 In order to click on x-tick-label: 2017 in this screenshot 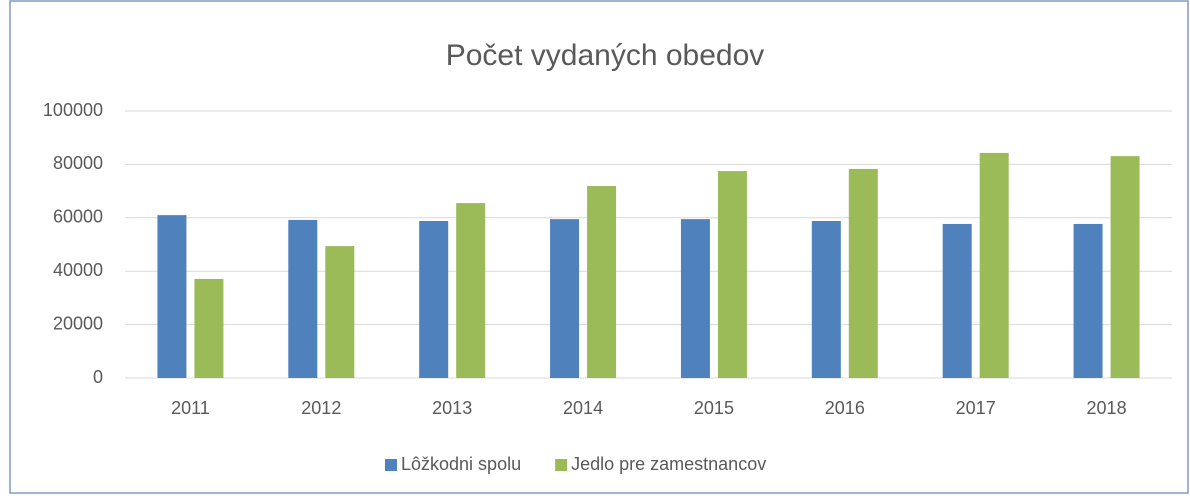, I will do `click(976, 408)`.